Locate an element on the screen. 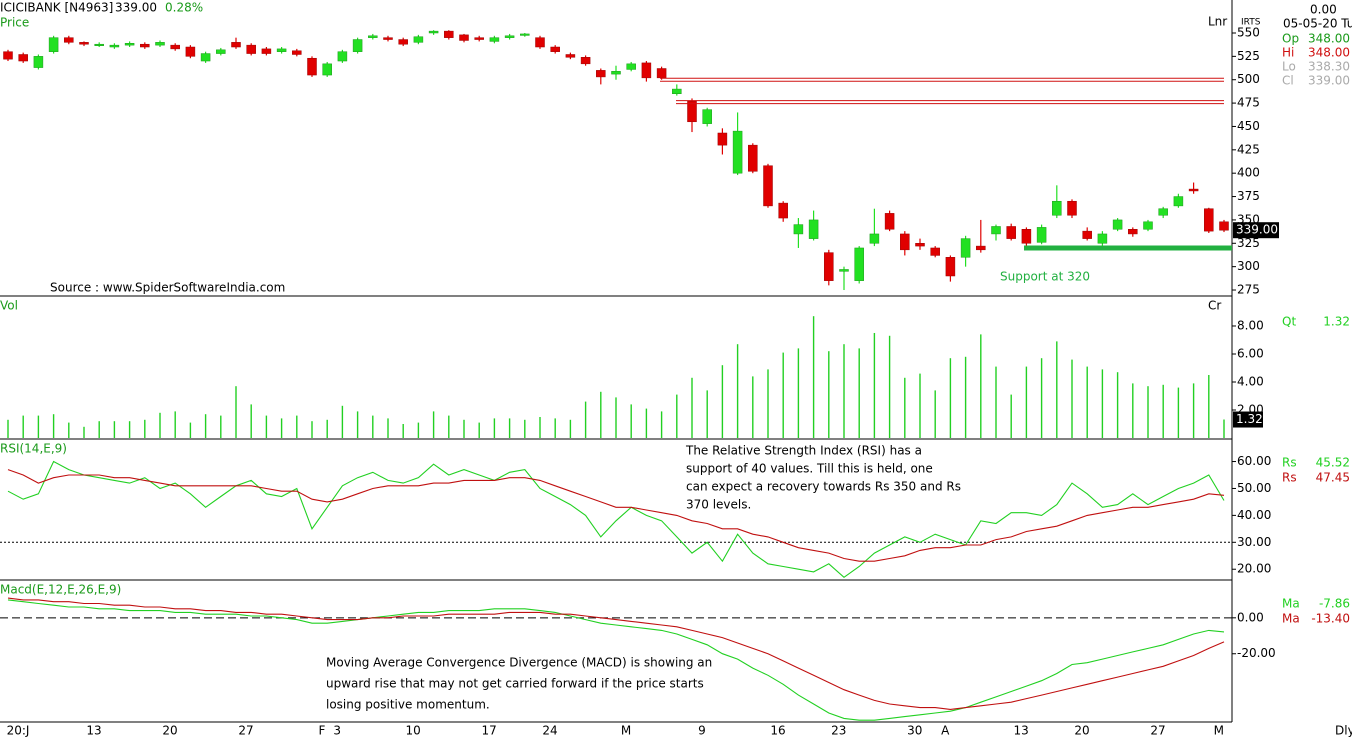  x-tick-label: 17 is located at coordinates (489, 731).